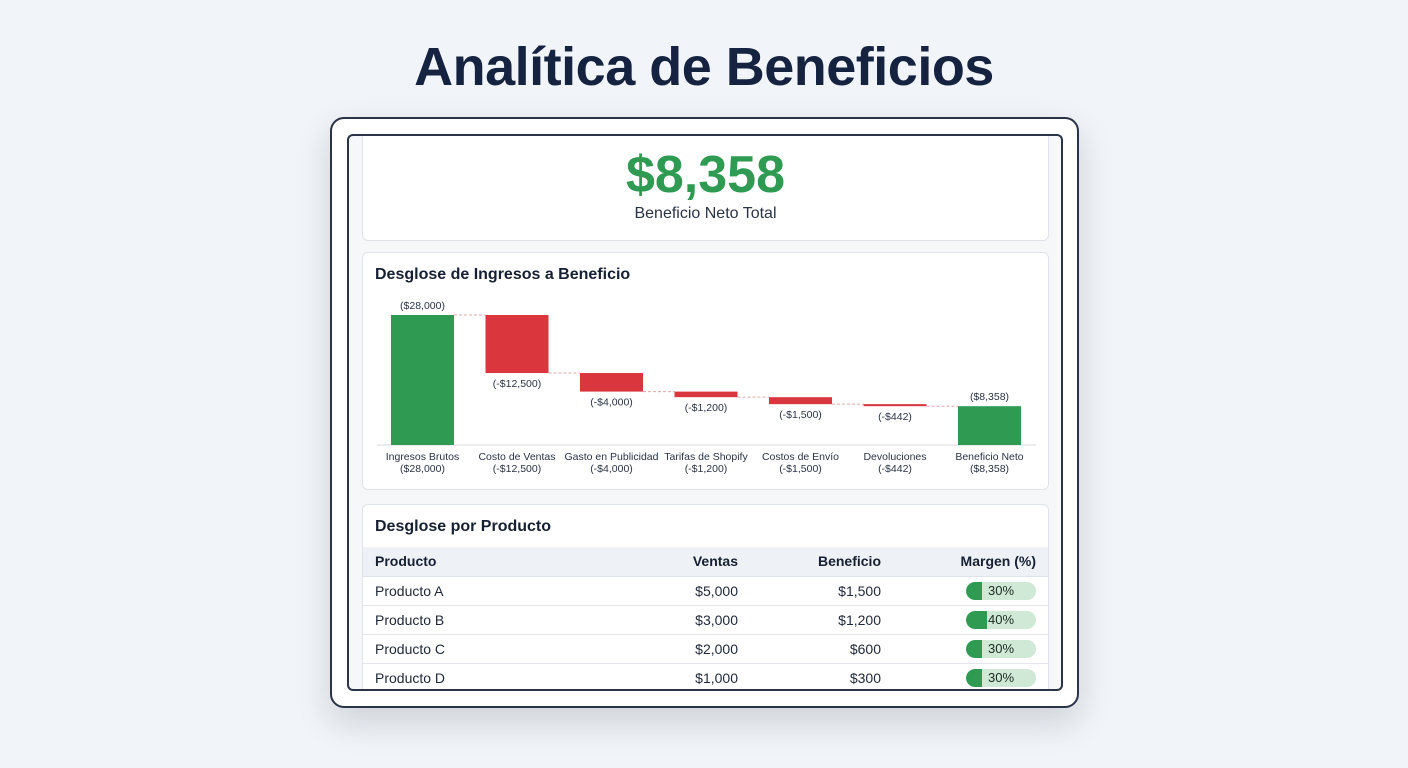  Describe the element at coordinates (800, 457) in the screenshot. I see `category-label: Costos de Envío` at that location.